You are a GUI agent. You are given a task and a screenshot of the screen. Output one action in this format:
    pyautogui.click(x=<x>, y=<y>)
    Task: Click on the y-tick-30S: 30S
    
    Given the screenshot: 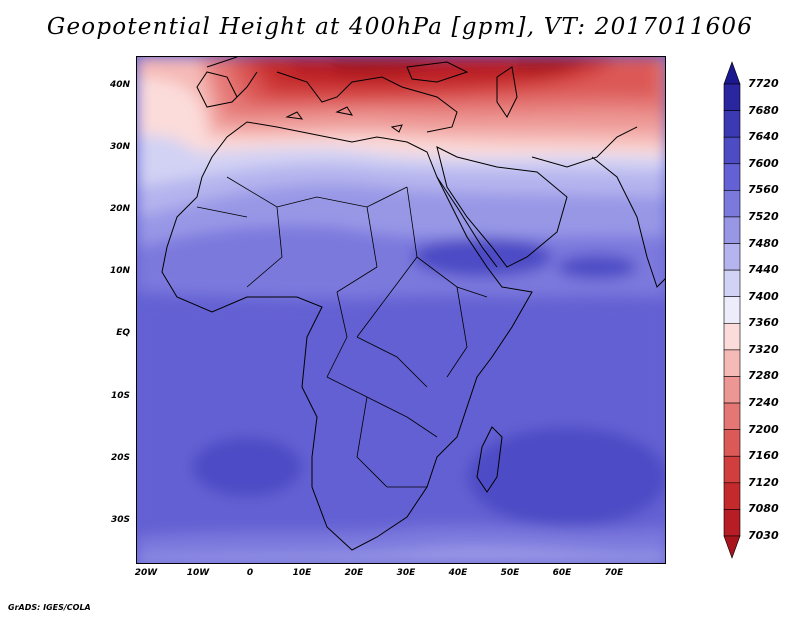 What is the action you would take?
    pyautogui.click(x=120, y=520)
    